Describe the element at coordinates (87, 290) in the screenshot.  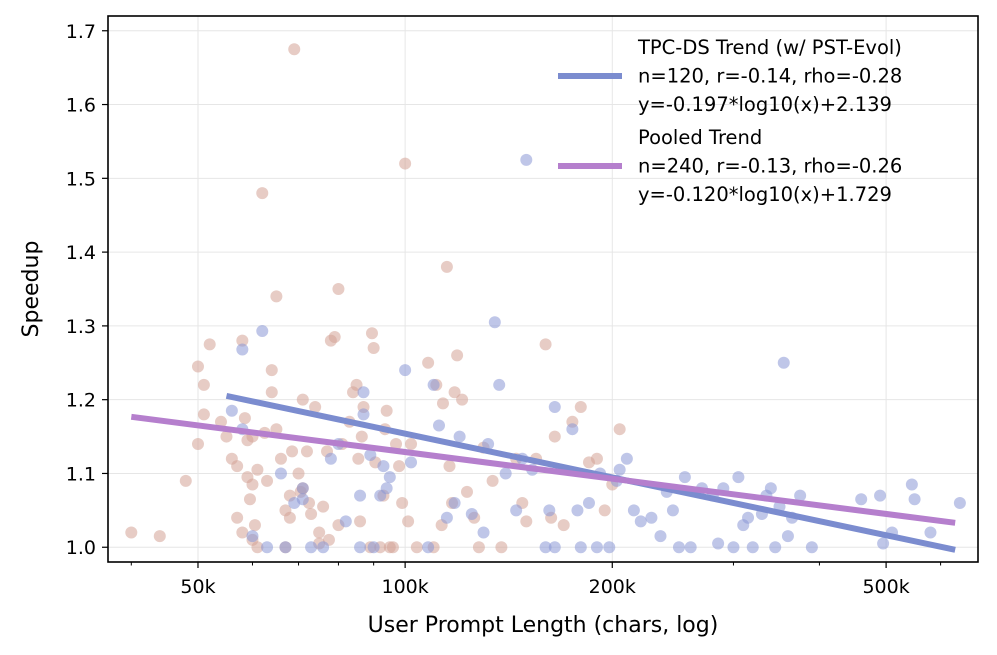
I see `y-axis: 1.0 1.1 1.2 1.3 1.4 1.5 1.6 1.7` at that location.